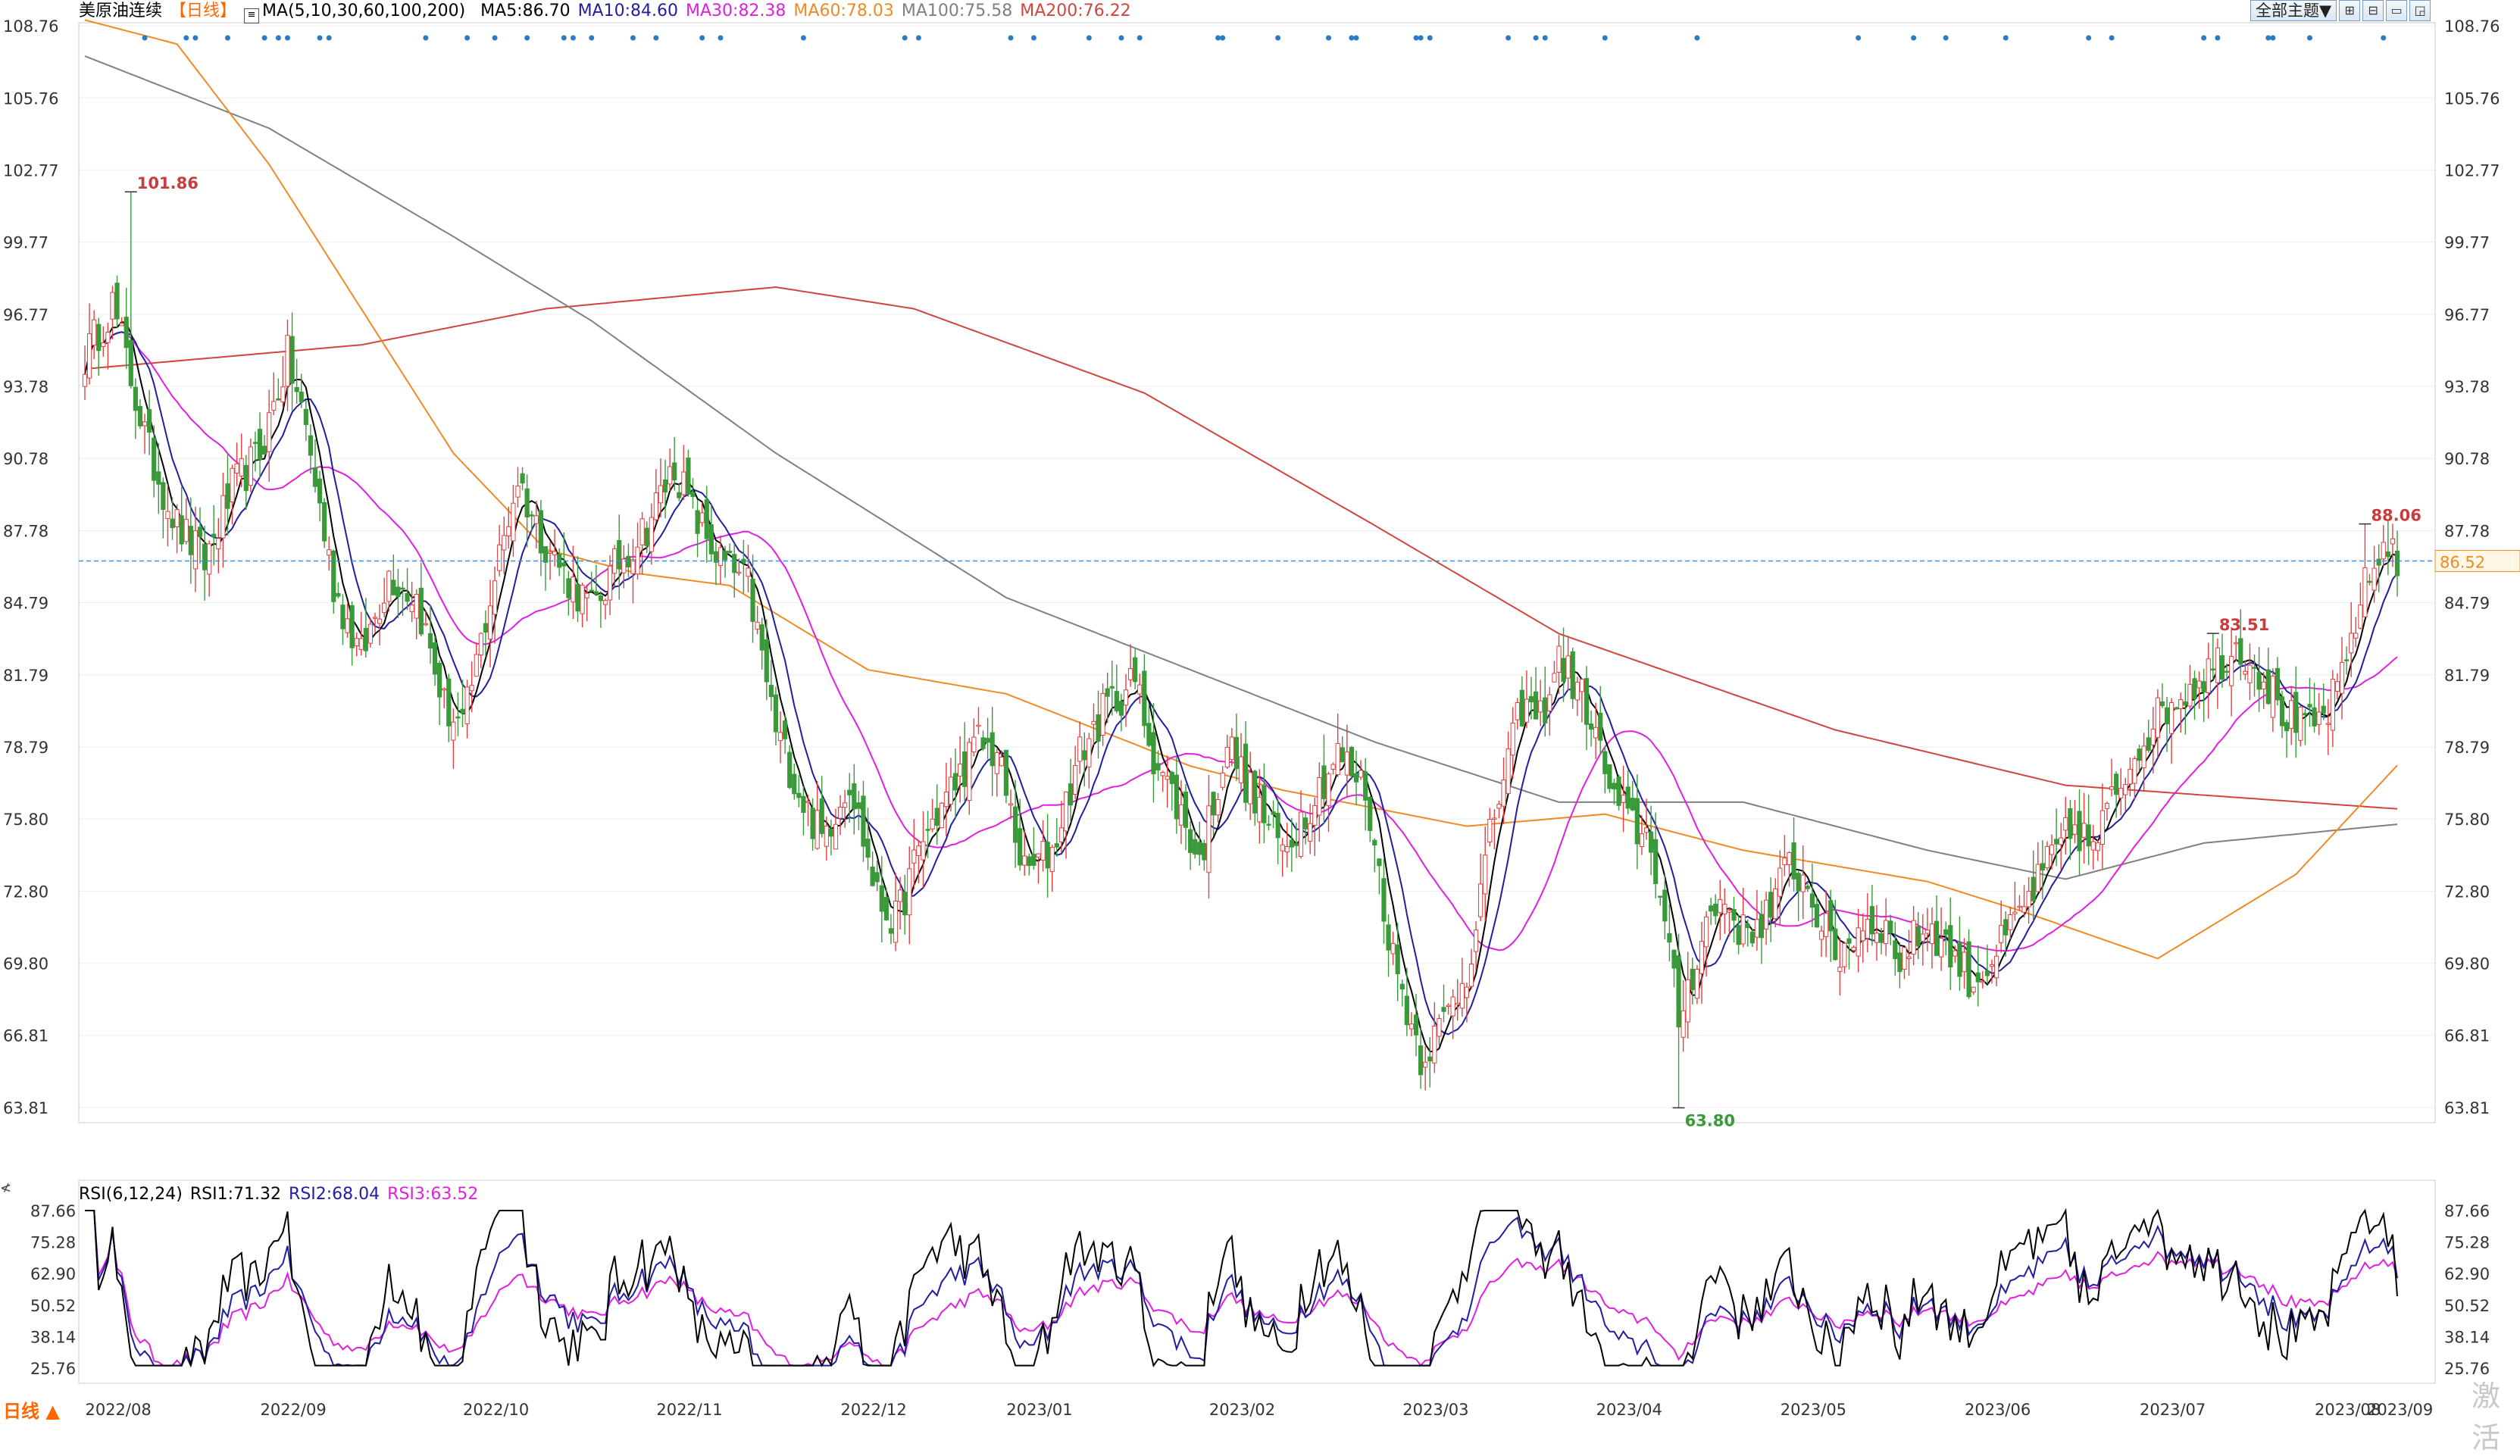  What do you see at coordinates (358, 13) in the screenshot?
I see `ma-params: ≡ MA(5,10,30,60,100,200)` at bounding box center [358, 13].